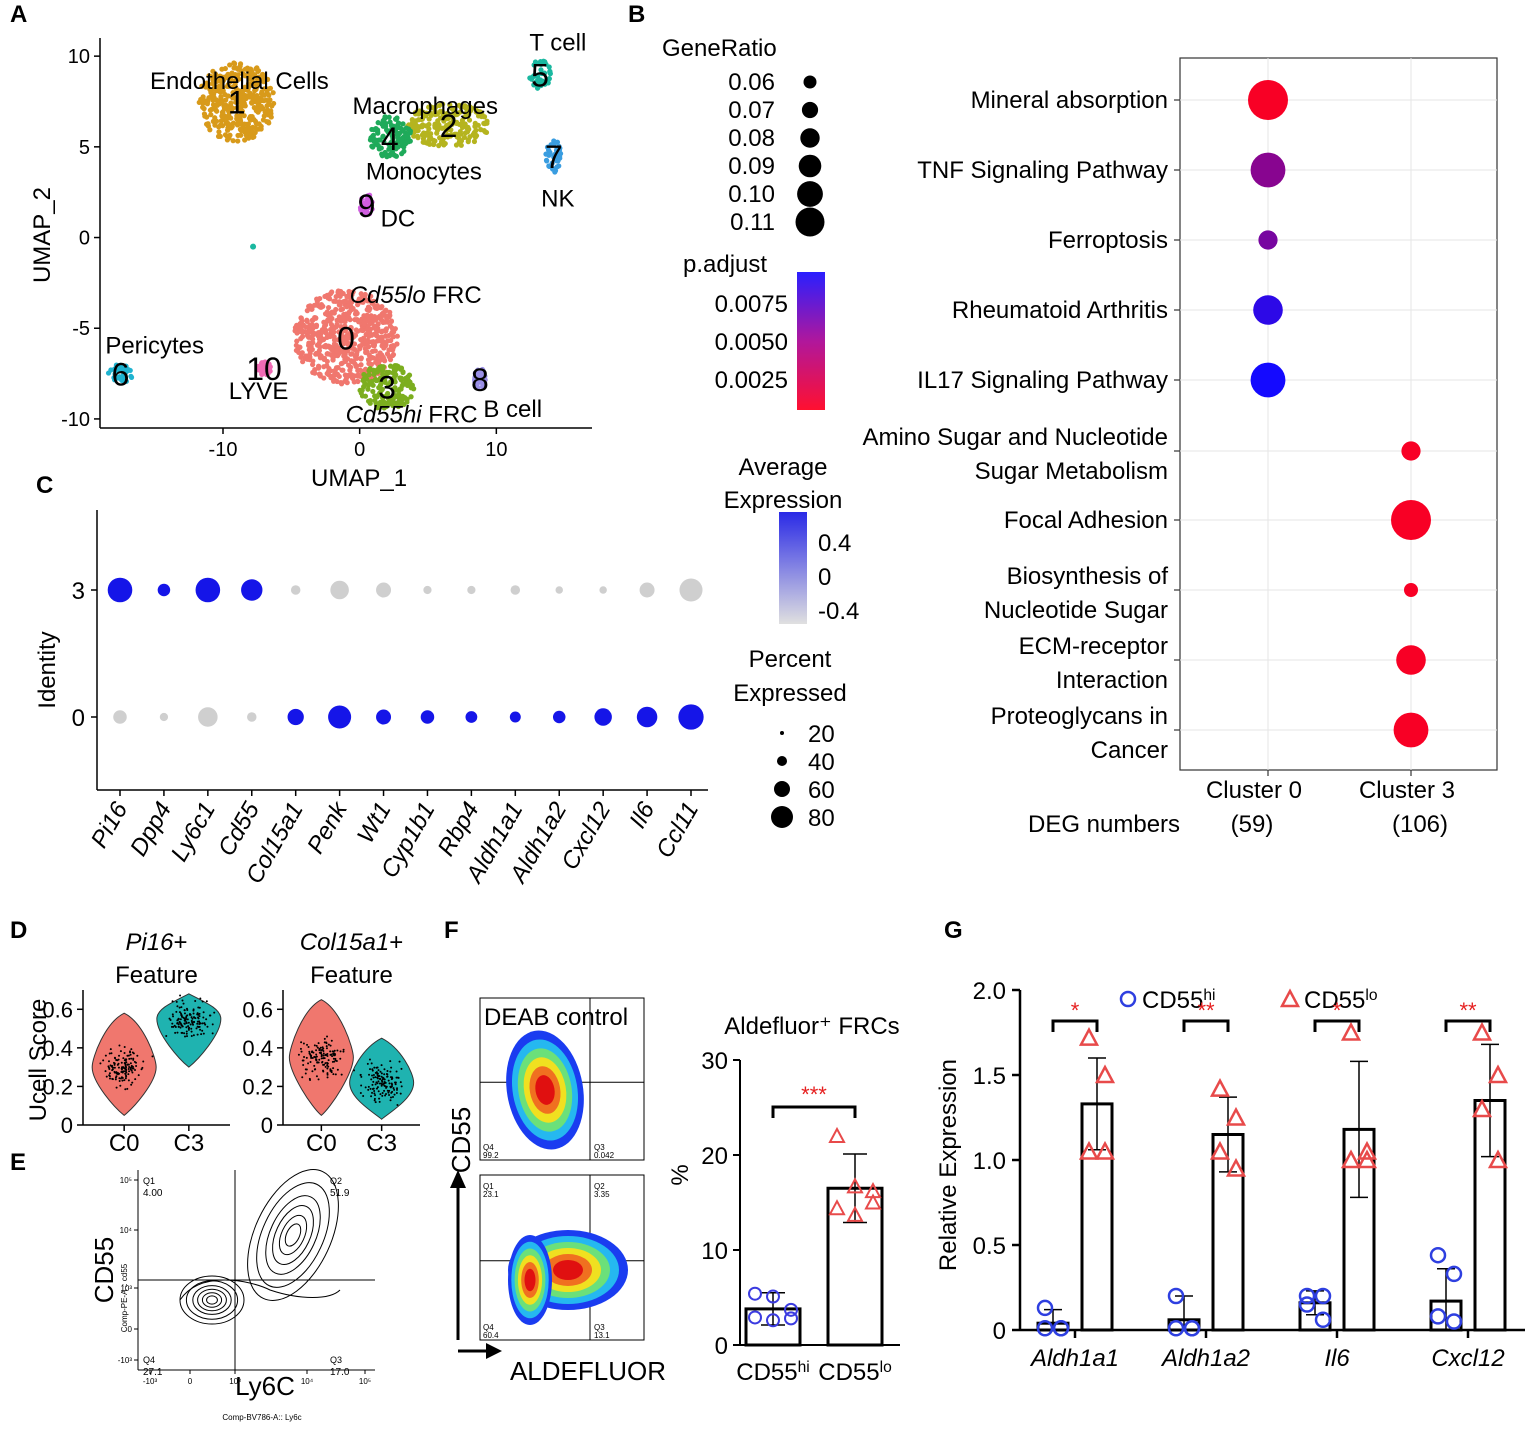 The image size is (1535, 1430). What do you see at coordinates (530, 1280) in the screenshot?
I see `density-contour` at bounding box center [530, 1280].